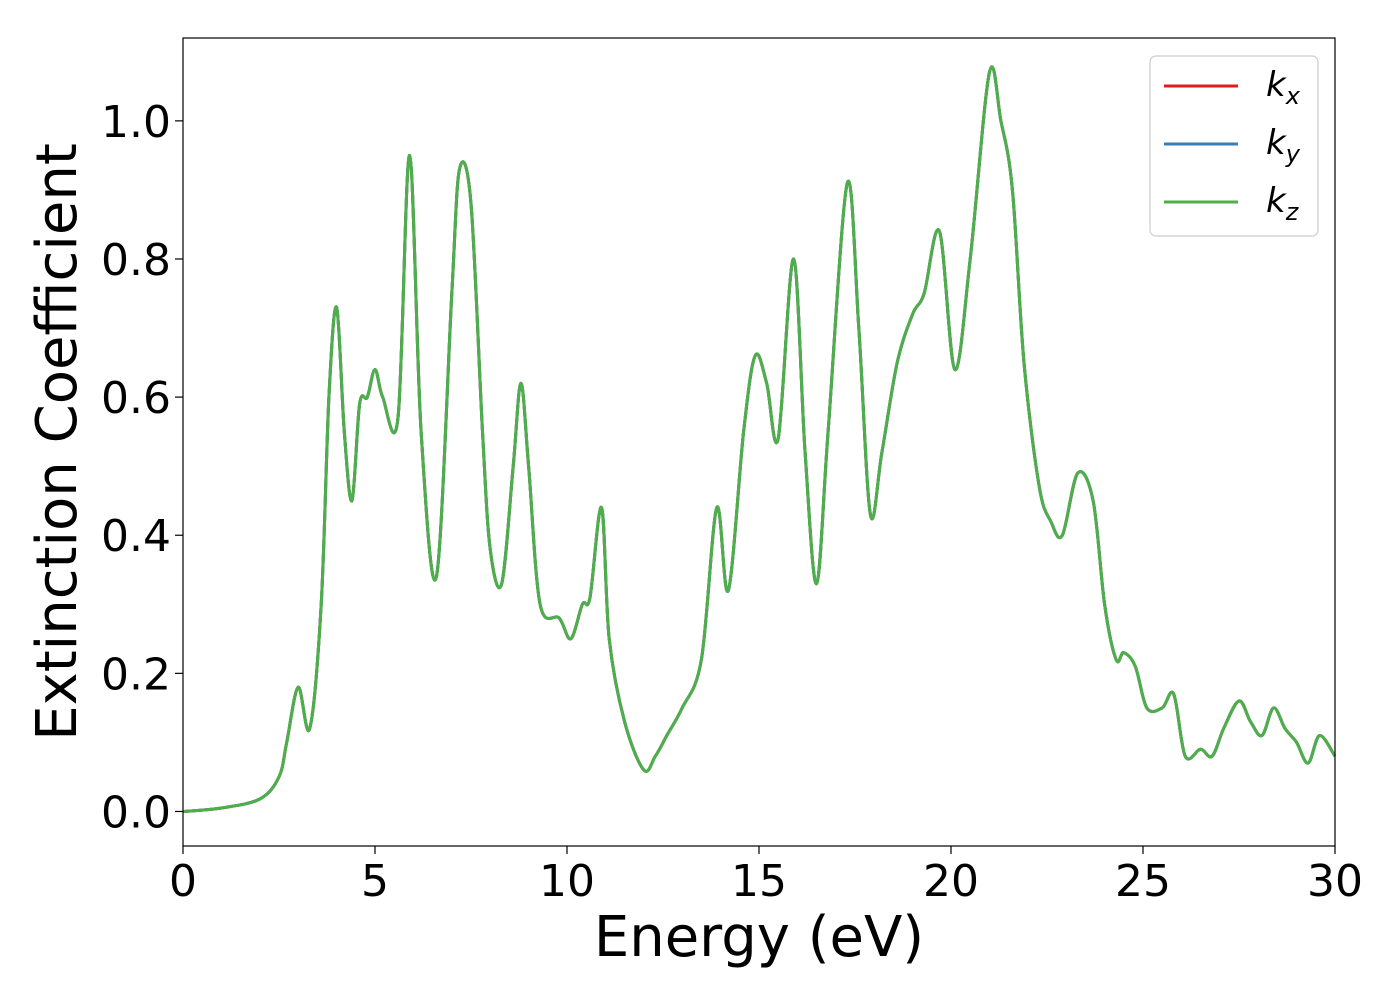 The height and width of the screenshot is (1000, 1400). What do you see at coordinates (951, 881) in the screenshot?
I see `x-tick-label: 20` at bounding box center [951, 881].